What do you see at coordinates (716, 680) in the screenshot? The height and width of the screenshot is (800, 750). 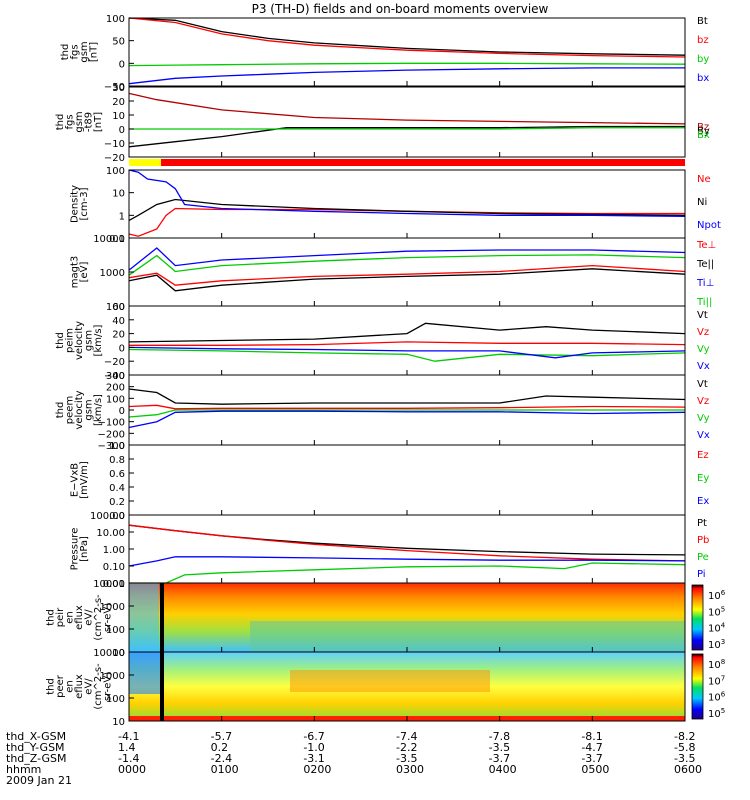 I see `colorbar-tick: 10⁷` at bounding box center [716, 680].